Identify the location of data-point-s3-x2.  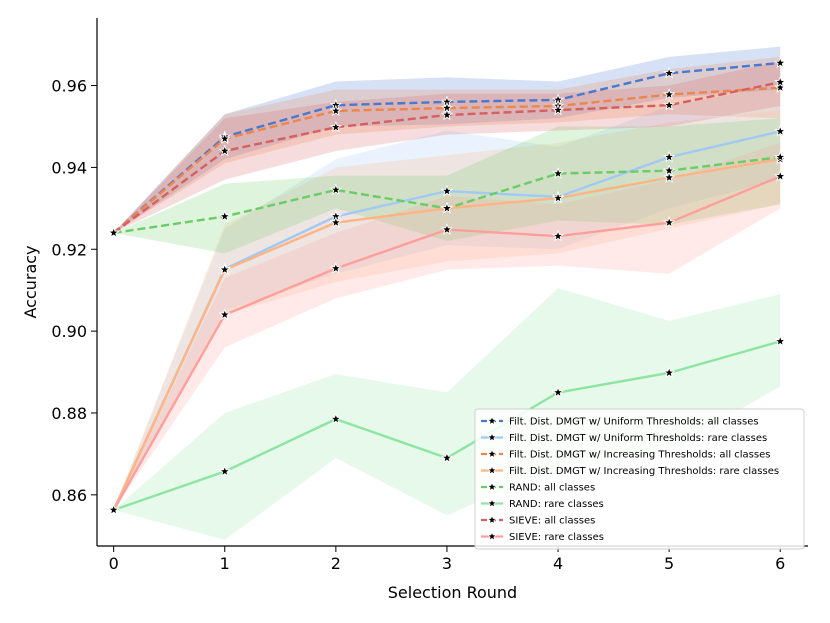
(336, 110).